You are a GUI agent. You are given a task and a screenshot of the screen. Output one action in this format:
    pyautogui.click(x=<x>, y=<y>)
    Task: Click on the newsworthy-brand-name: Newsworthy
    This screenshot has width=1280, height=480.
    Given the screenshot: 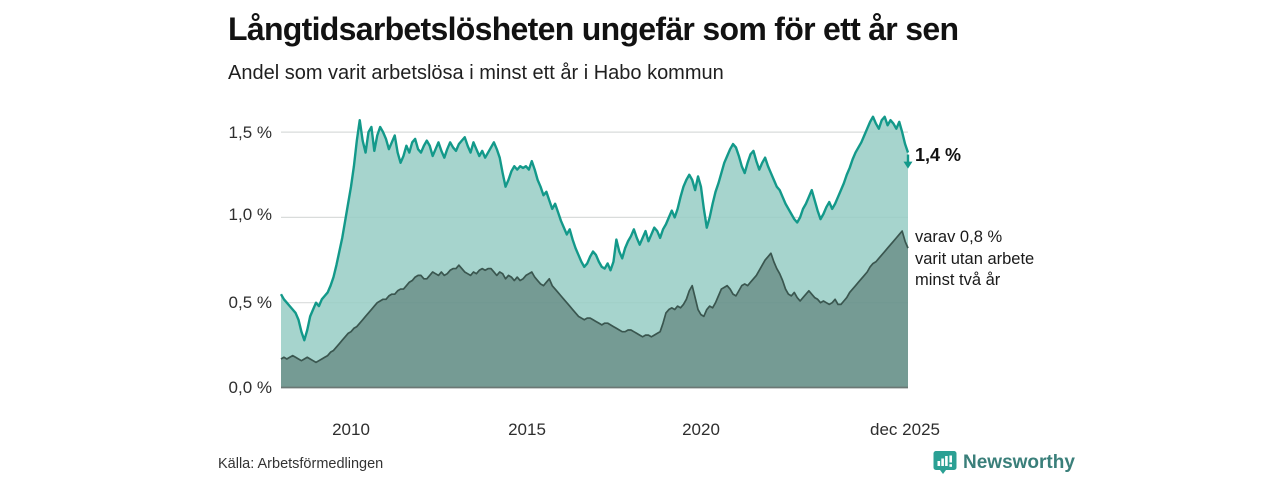 What is the action you would take?
    pyautogui.click(x=1019, y=462)
    